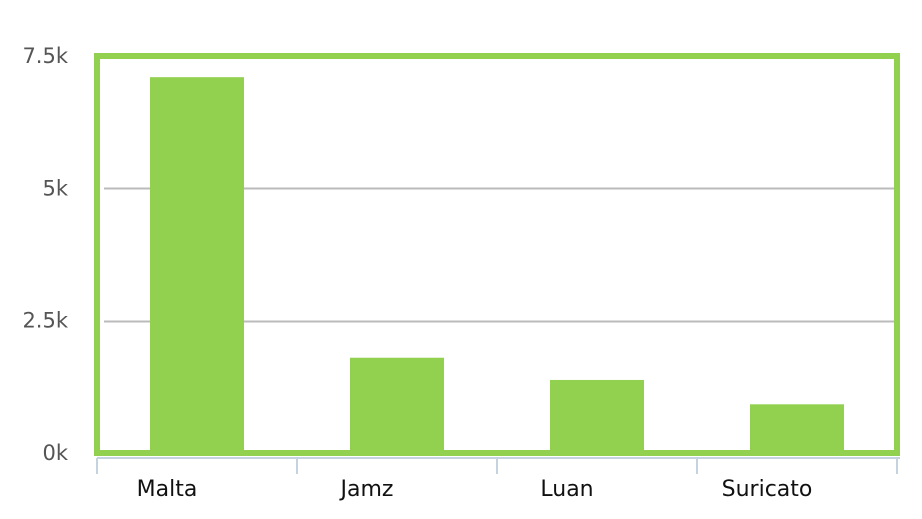 The width and height of the screenshot is (922, 519). I want to click on bar-luan, so click(597, 416).